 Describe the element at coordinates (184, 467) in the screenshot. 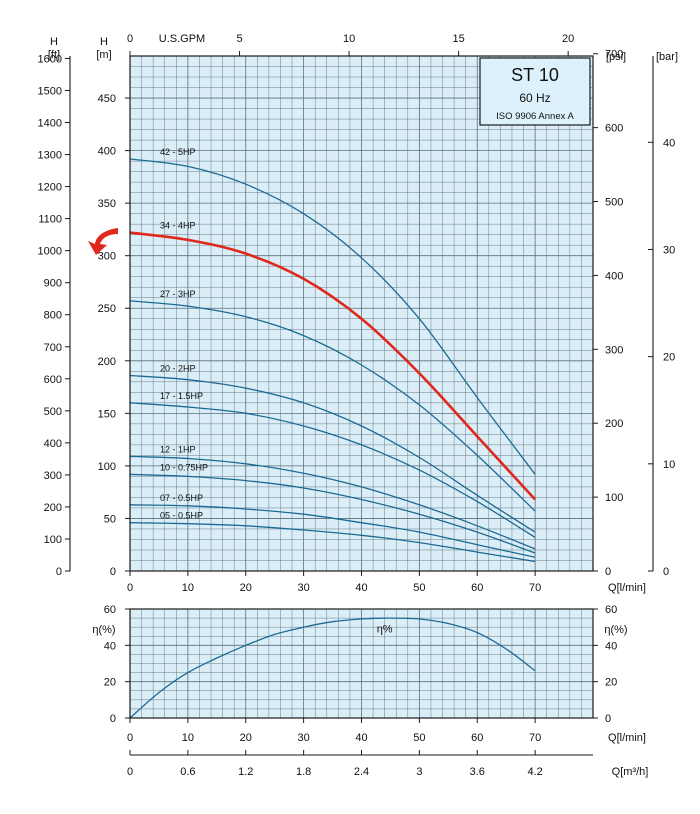

I see `curve-label: 10 - 0.75HP` at that location.